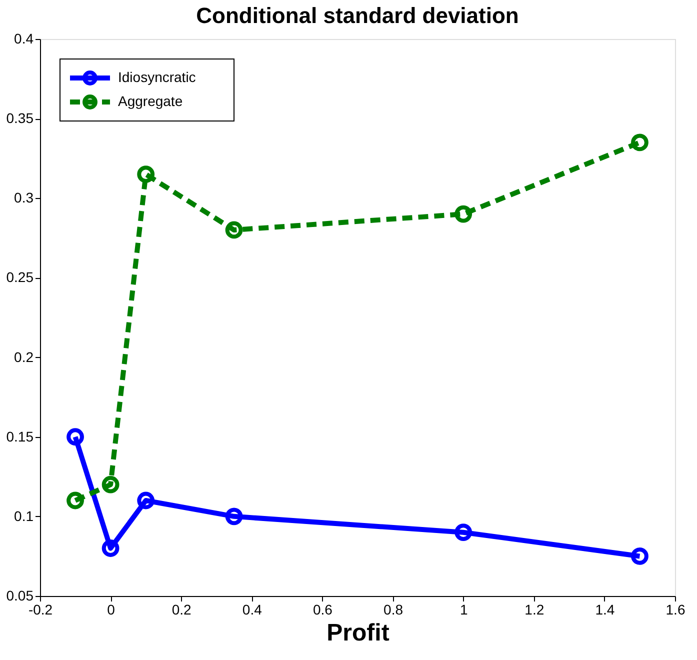 Image resolution: width=697 pixels, height=660 pixels. I want to click on y-tick-label: 0.2, so click(24, 356).